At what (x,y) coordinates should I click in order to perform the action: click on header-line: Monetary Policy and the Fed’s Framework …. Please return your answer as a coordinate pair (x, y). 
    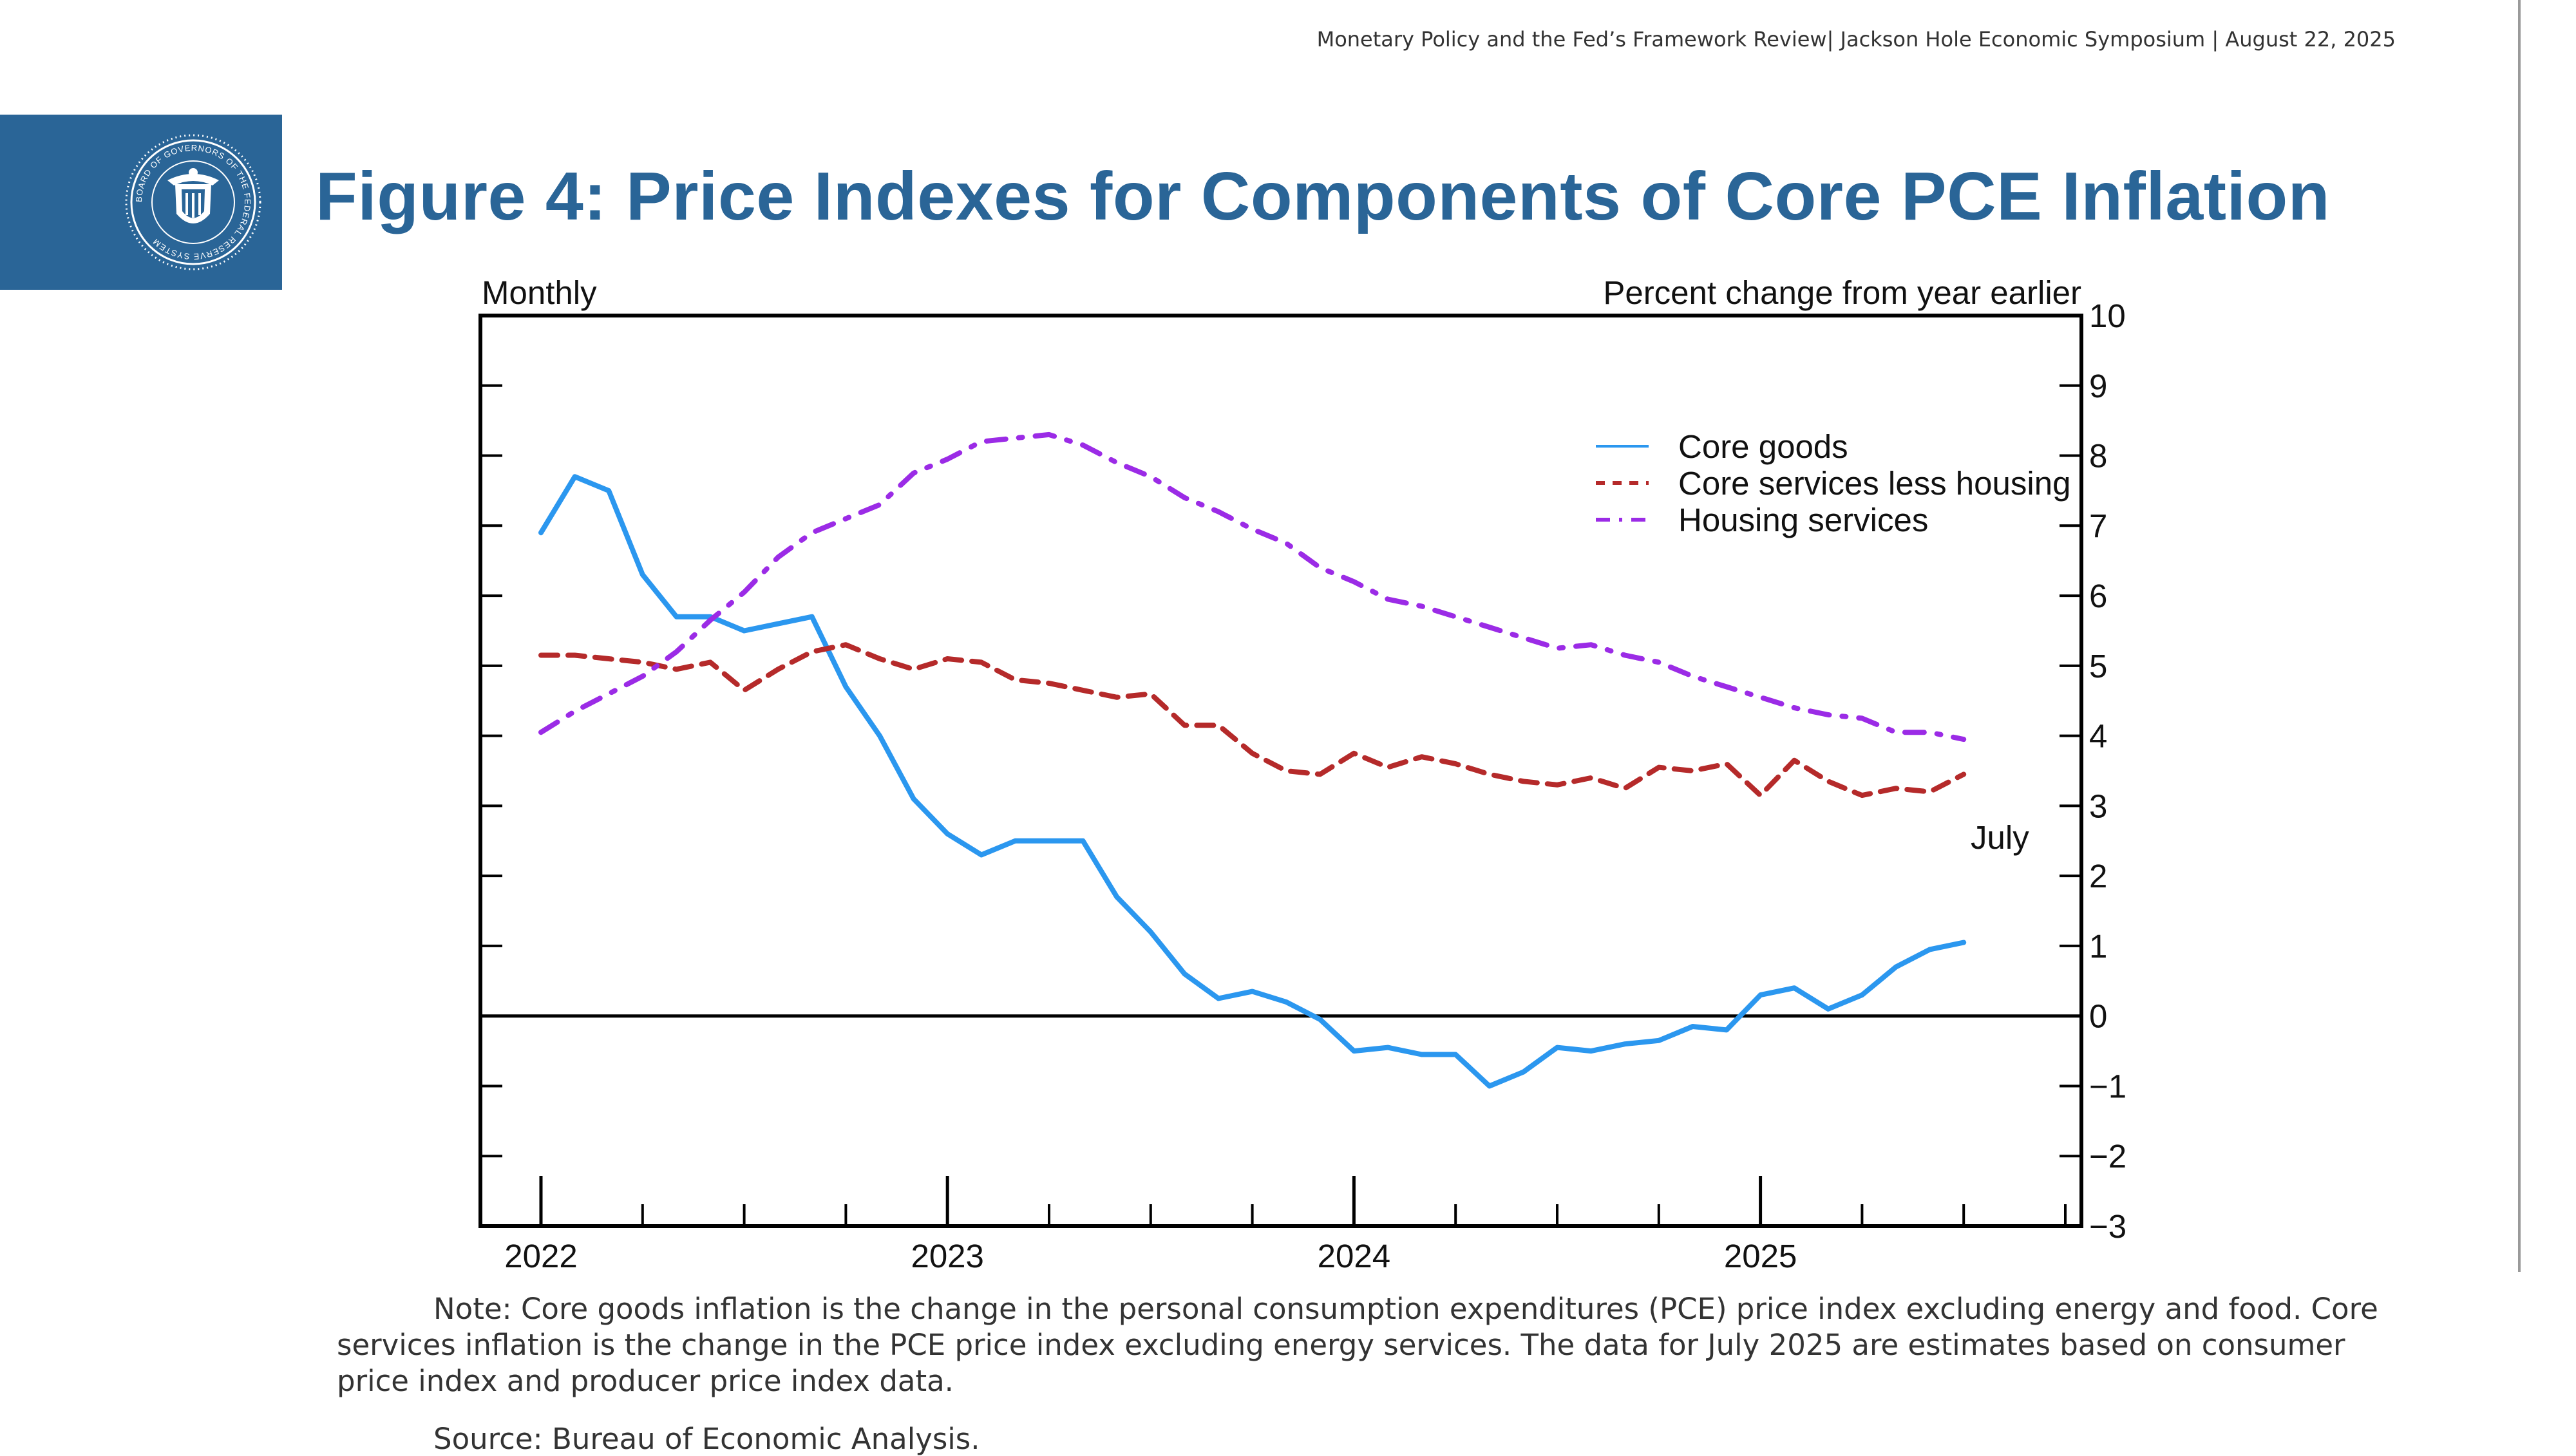
    Looking at the image, I should click on (1856, 39).